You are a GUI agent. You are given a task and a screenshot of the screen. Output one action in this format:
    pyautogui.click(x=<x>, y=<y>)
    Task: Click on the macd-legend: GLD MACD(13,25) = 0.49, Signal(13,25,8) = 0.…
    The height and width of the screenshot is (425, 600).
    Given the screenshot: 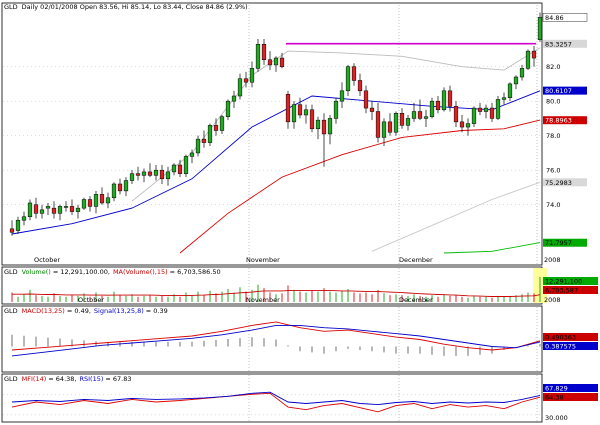 What is the action you would take?
    pyautogui.click(x=86, y=311)
    